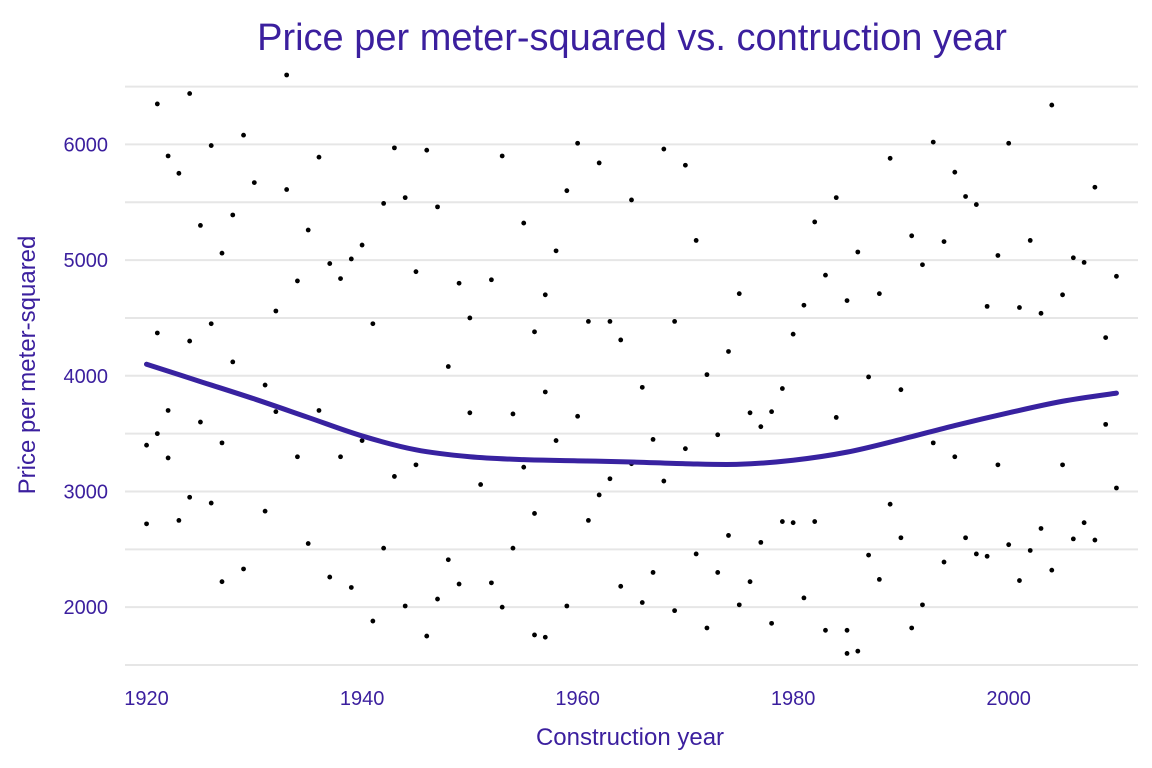  I want to click on y-tick-label: 5000, so click(86, 261).